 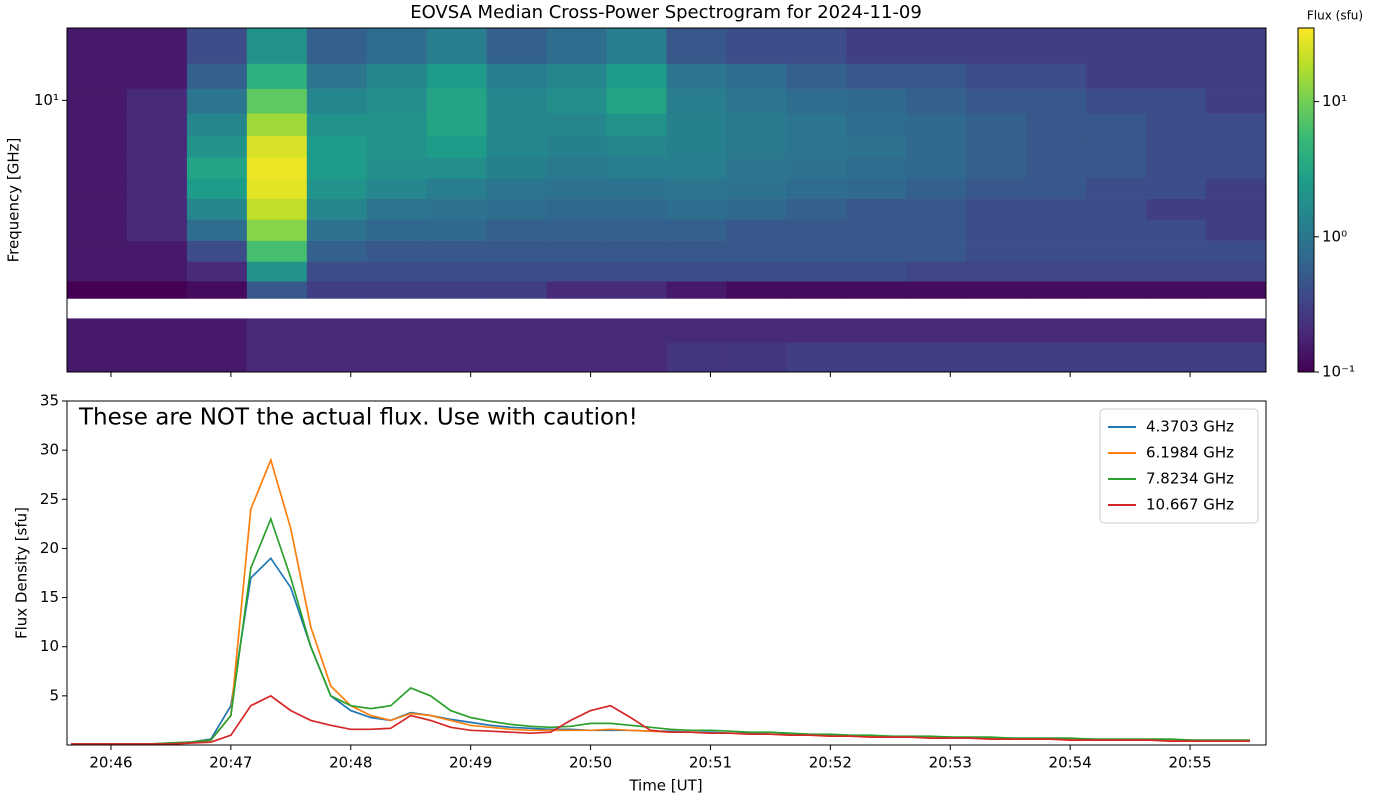 I want to click on colorbar-tick-label: 10⁰, so click(x=1334, y=236).